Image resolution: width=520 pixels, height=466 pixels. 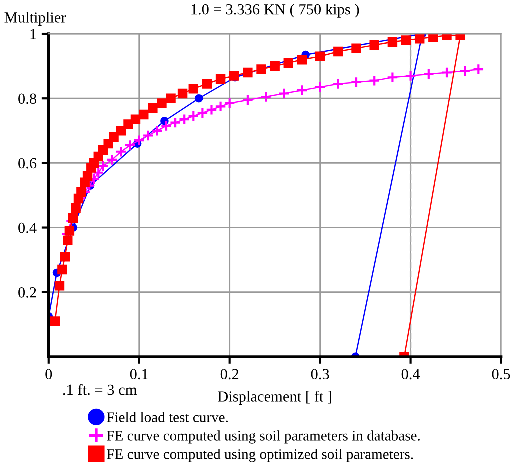 What do you see at coordinates (27, 228) in the screenshot?
I see `y-tick-label: 0.4` at bounding box center [27, 228].